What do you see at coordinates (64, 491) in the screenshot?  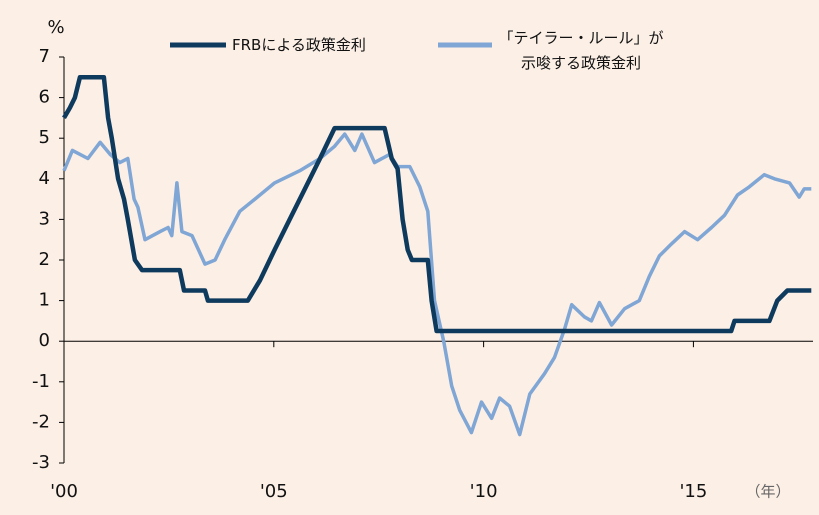 I see `x-tick-label: '00` at bounding box center [64, 491].